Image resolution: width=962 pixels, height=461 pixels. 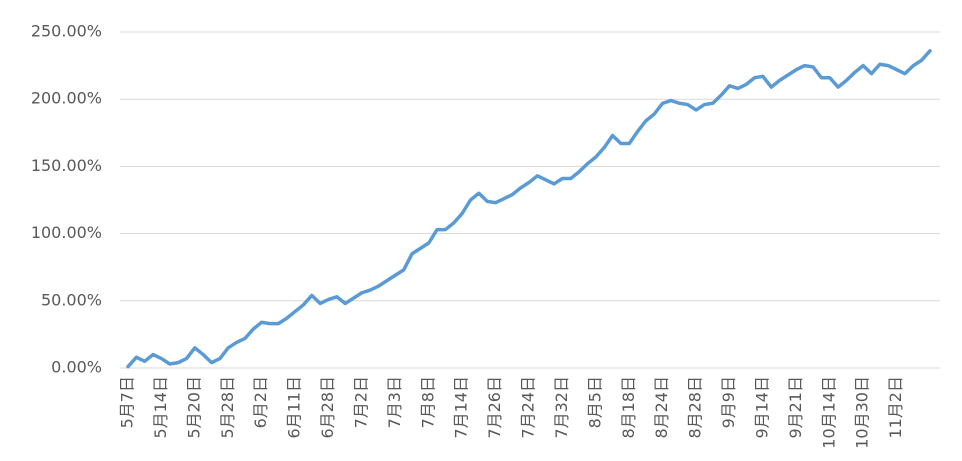 I want to click on x-tick-label: 8月18日, so click(x=628, y=407).